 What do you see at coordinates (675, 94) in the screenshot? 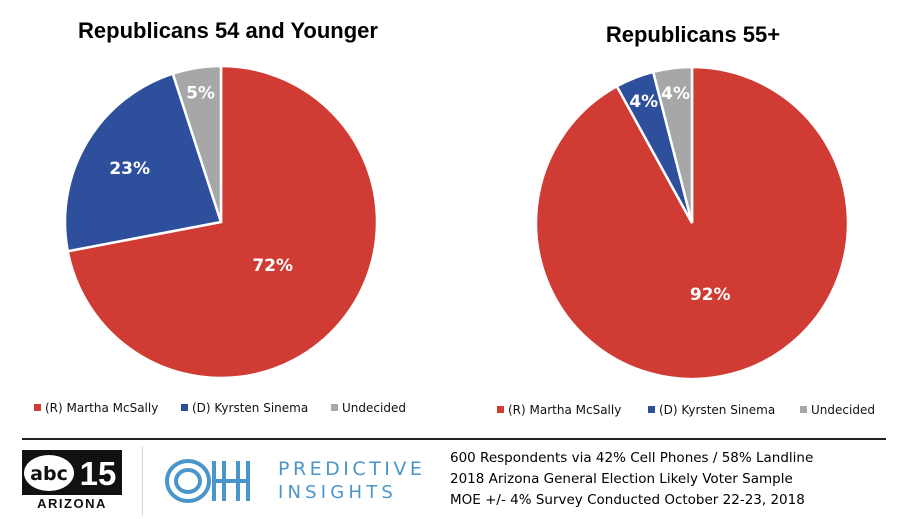
I see `slice-label-undecided: 4%` at bounding box center [675, 94].